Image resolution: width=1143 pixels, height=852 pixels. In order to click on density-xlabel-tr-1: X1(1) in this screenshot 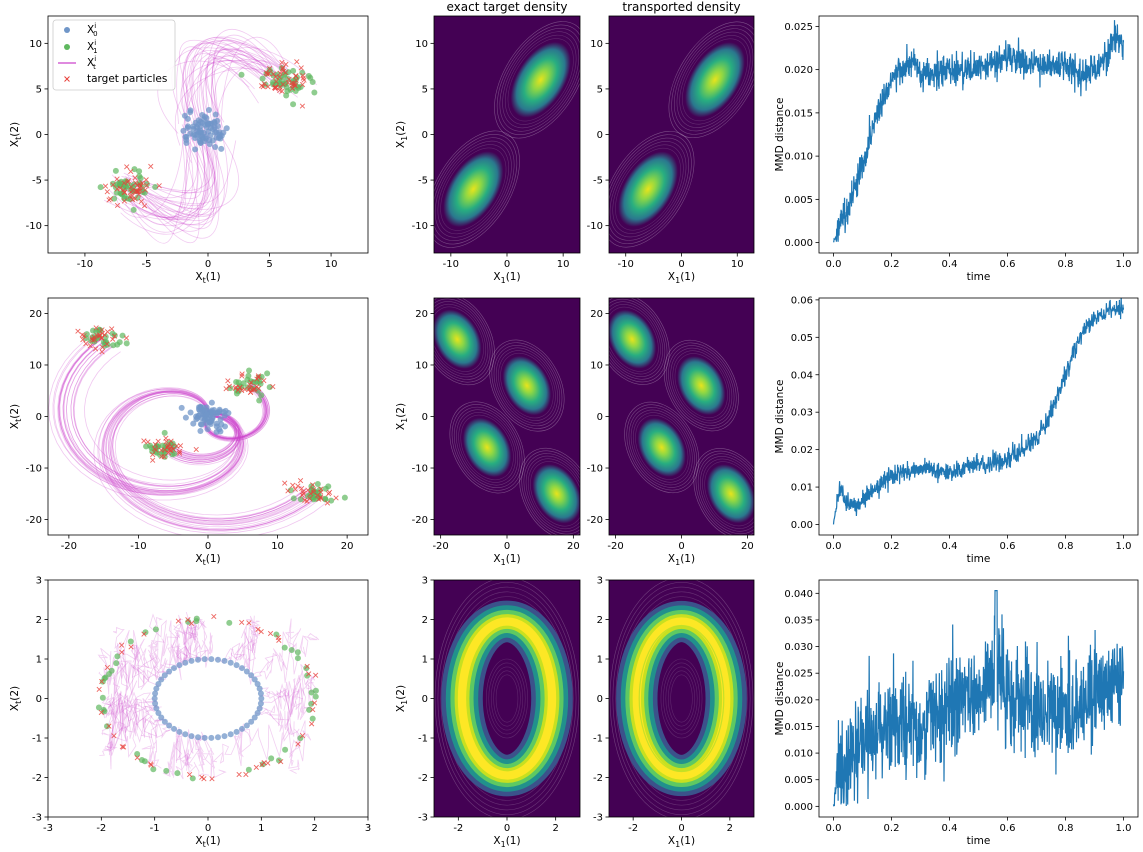, I will do `click(681, 560)`.